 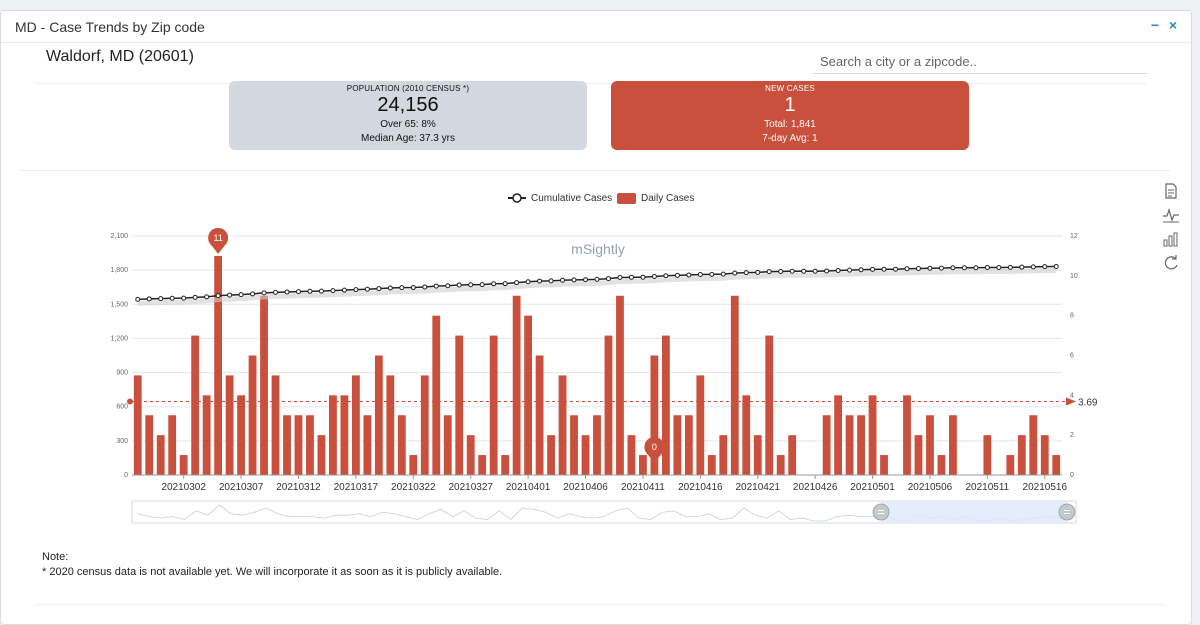 What do you see at coordinates (643, 487) in the screenshot?
I see `x-tick-label: 20210411` at bounding box center [643, 487].